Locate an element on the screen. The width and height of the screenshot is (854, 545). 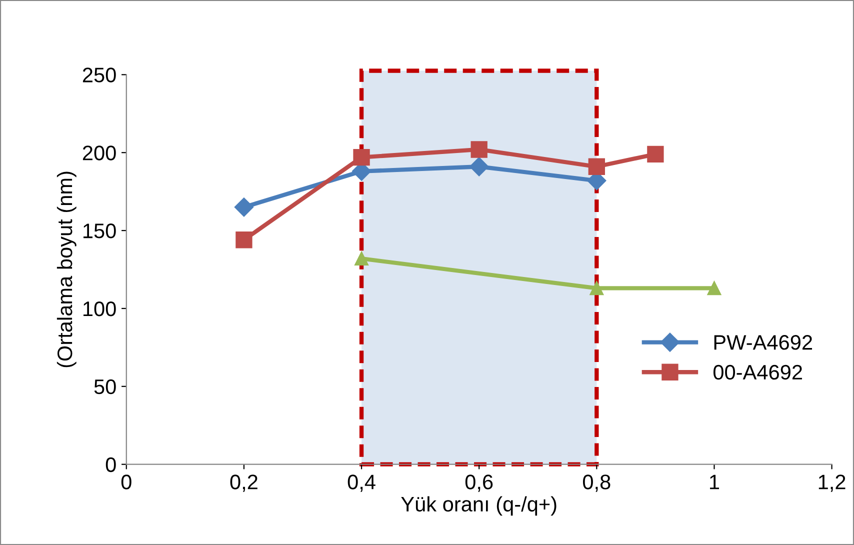
legend-label: PW-A4692 is located at coordinates (763, 342).